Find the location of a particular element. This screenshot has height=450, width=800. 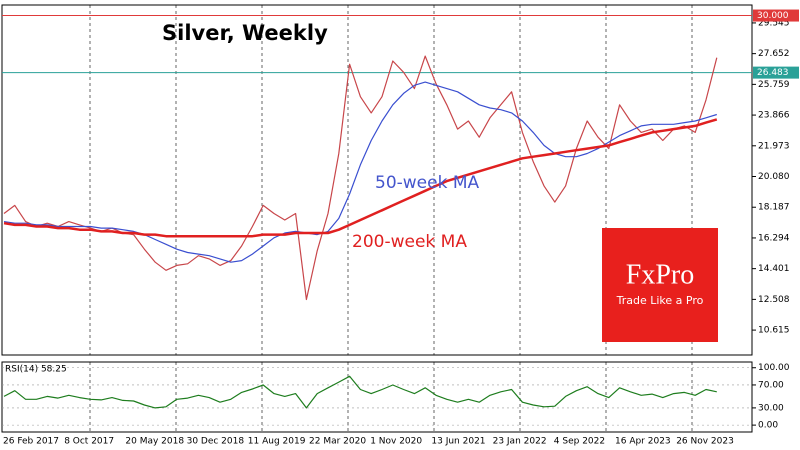

level-label: 26.483 is located at coordinates (773, 73).